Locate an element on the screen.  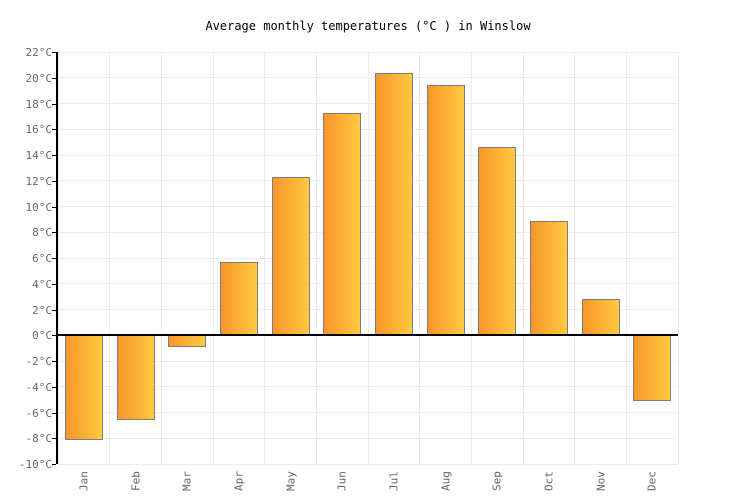
y-tick-label: -2°C is located at coordinates (39, 361).